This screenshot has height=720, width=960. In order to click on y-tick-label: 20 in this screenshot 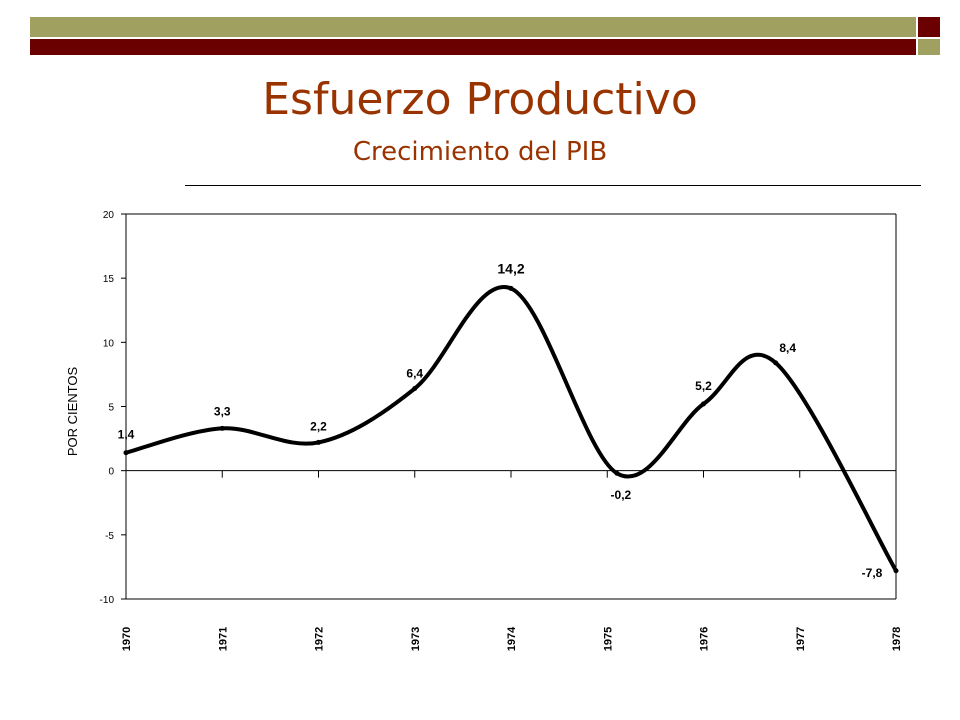, I will do `click(109, 215)`.